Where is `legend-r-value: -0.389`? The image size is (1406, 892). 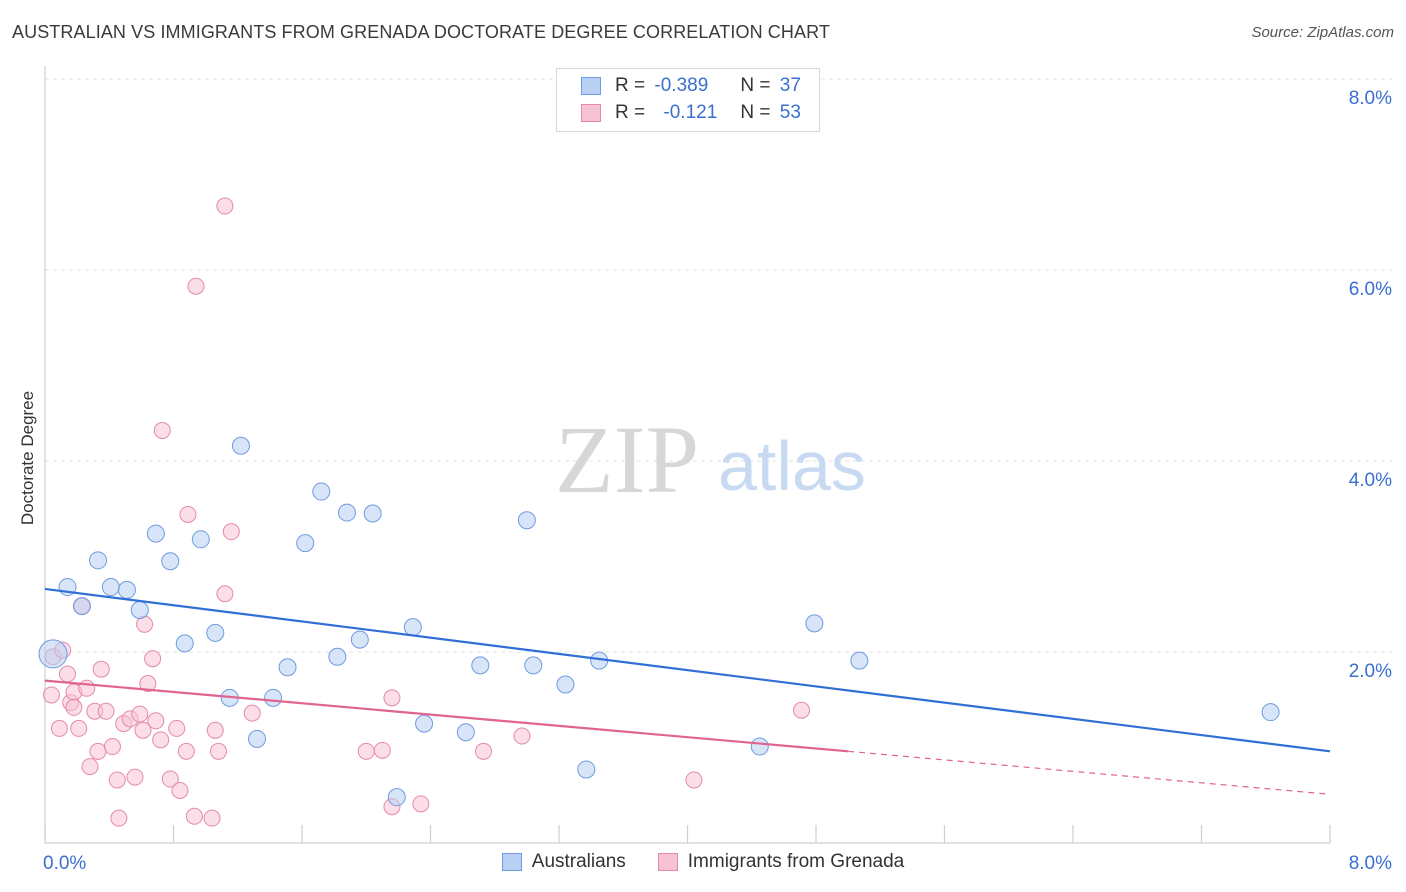 legend-r-value: -0.389 is located at coordinates (681, 85).